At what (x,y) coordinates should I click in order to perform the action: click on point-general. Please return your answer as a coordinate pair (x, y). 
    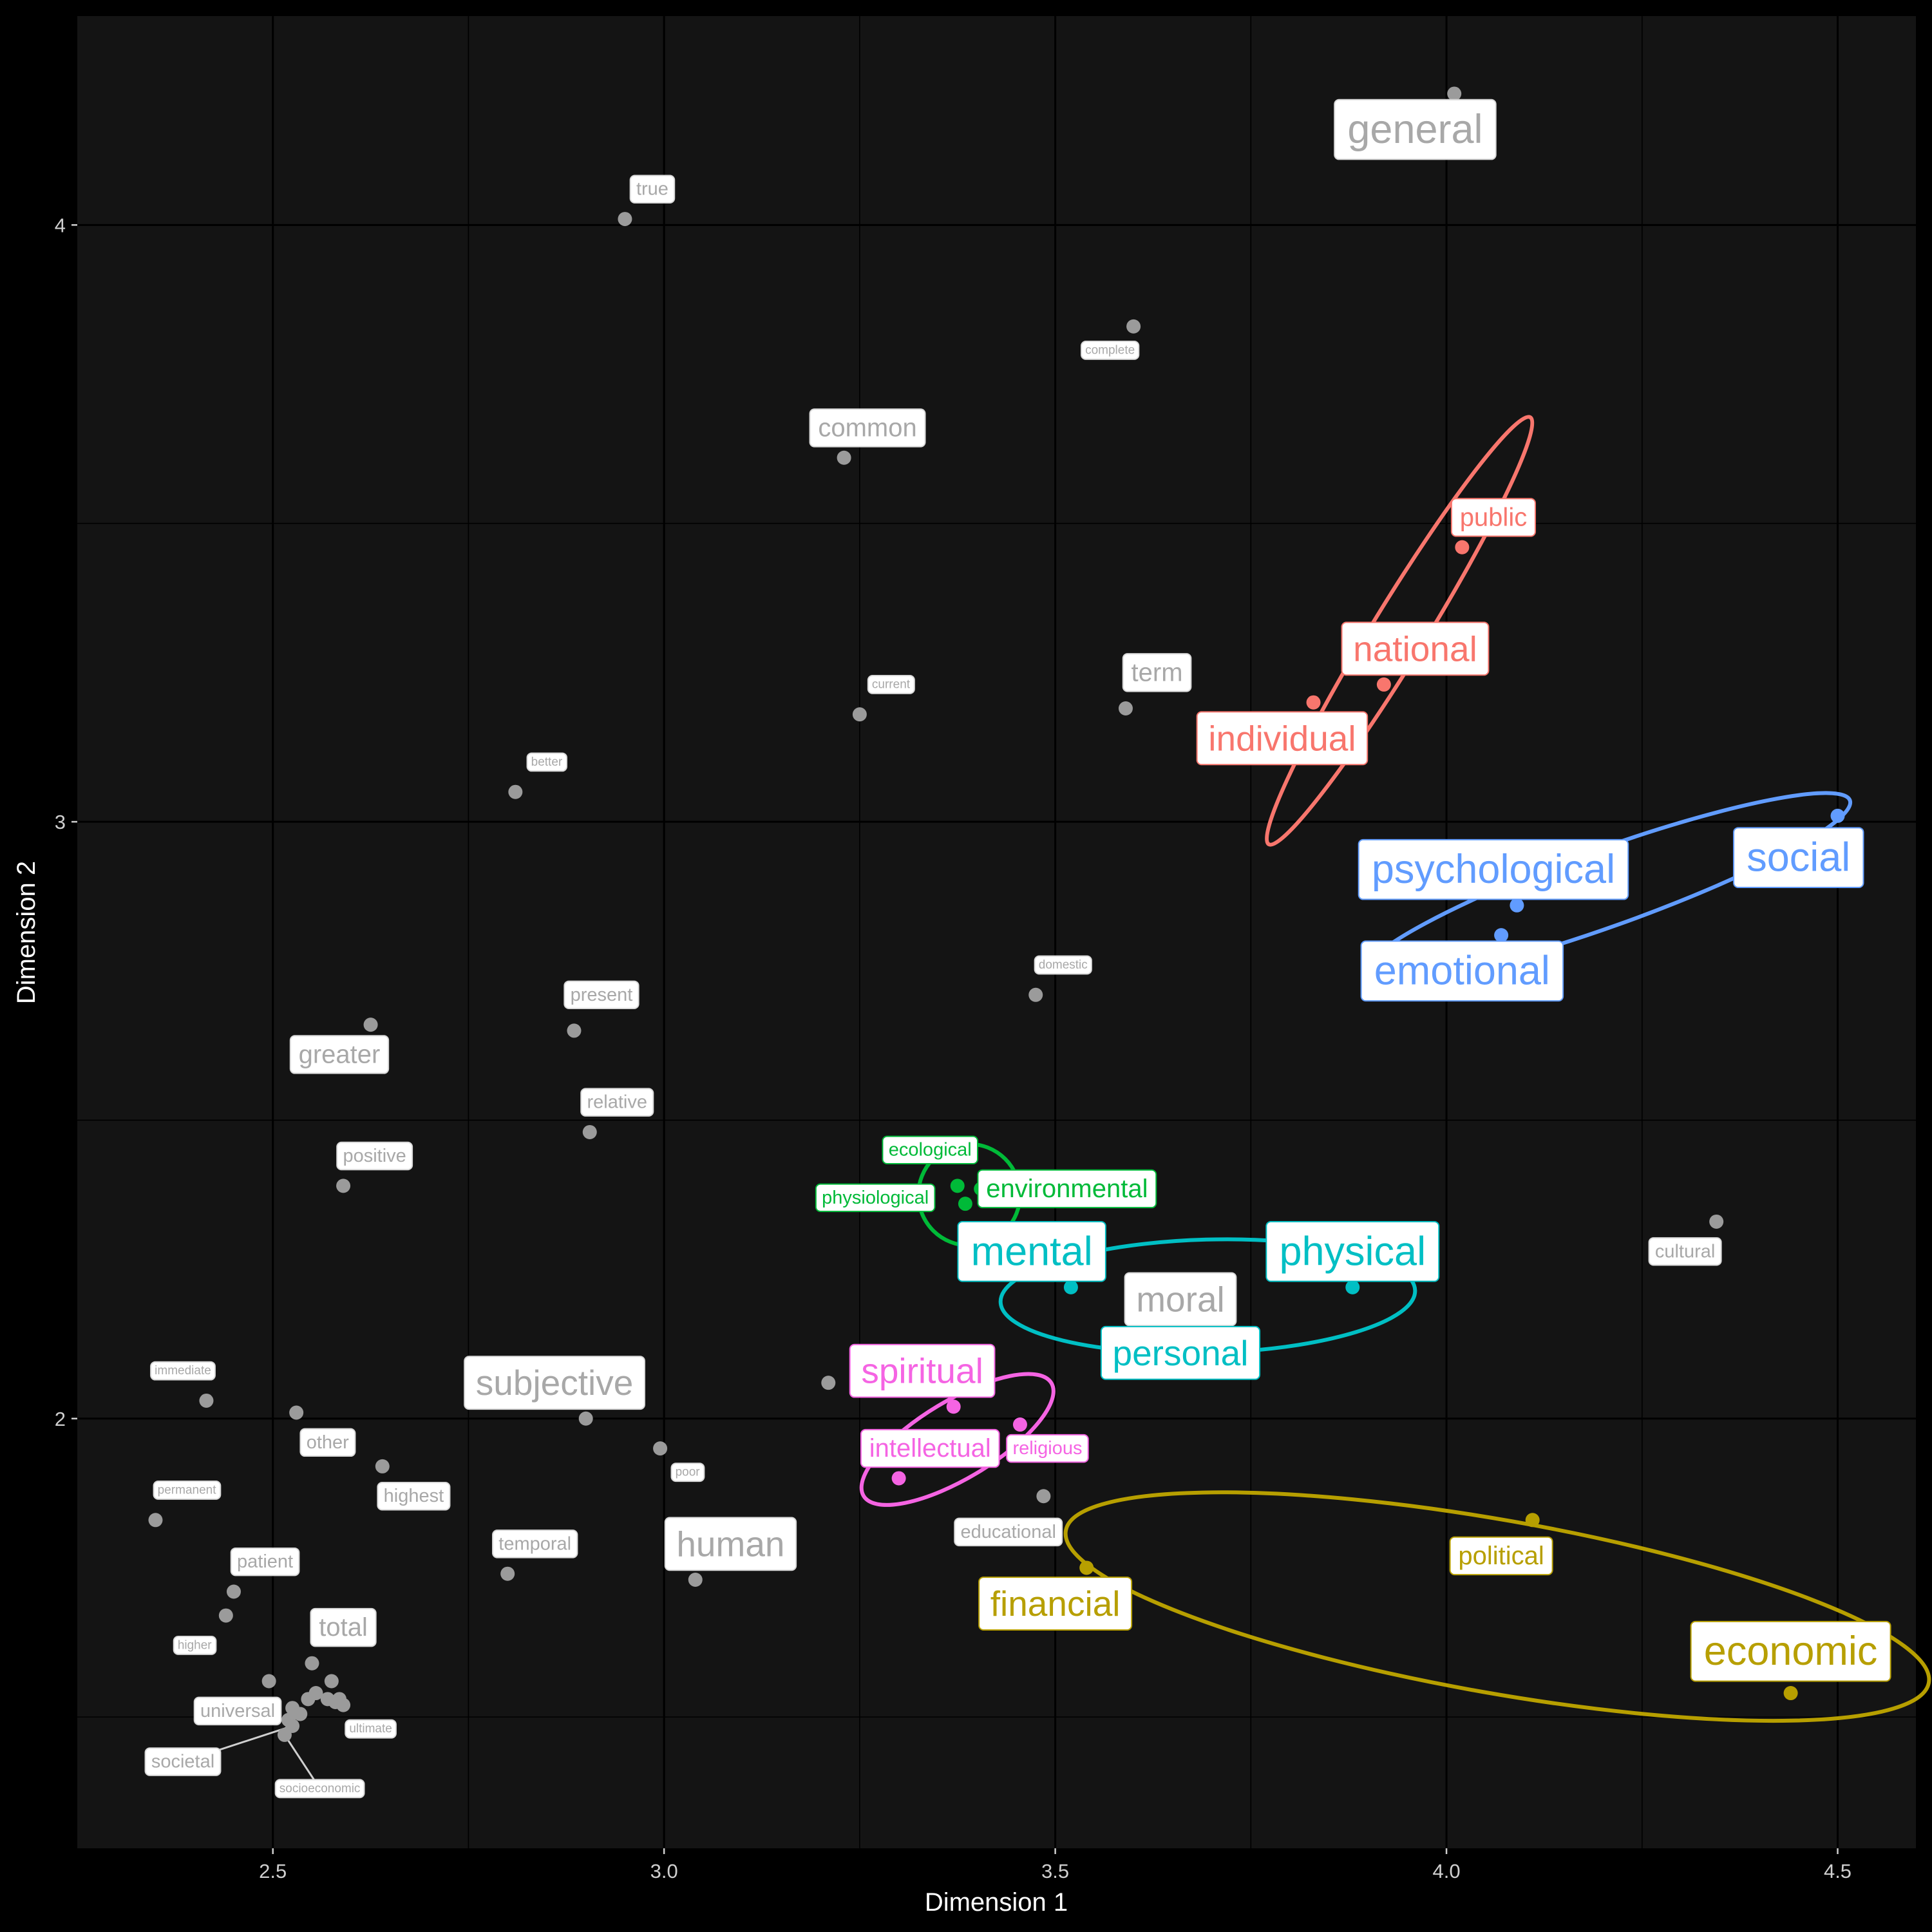
    Looking at the image, I should click on (1454, 93).